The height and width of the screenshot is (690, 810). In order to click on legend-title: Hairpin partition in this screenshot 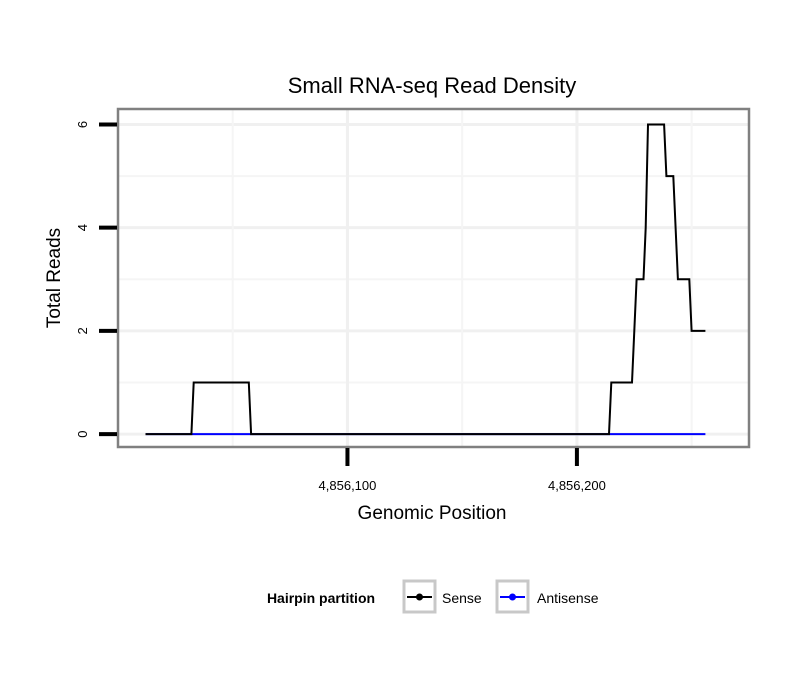, I will do `click(321, 598)`.